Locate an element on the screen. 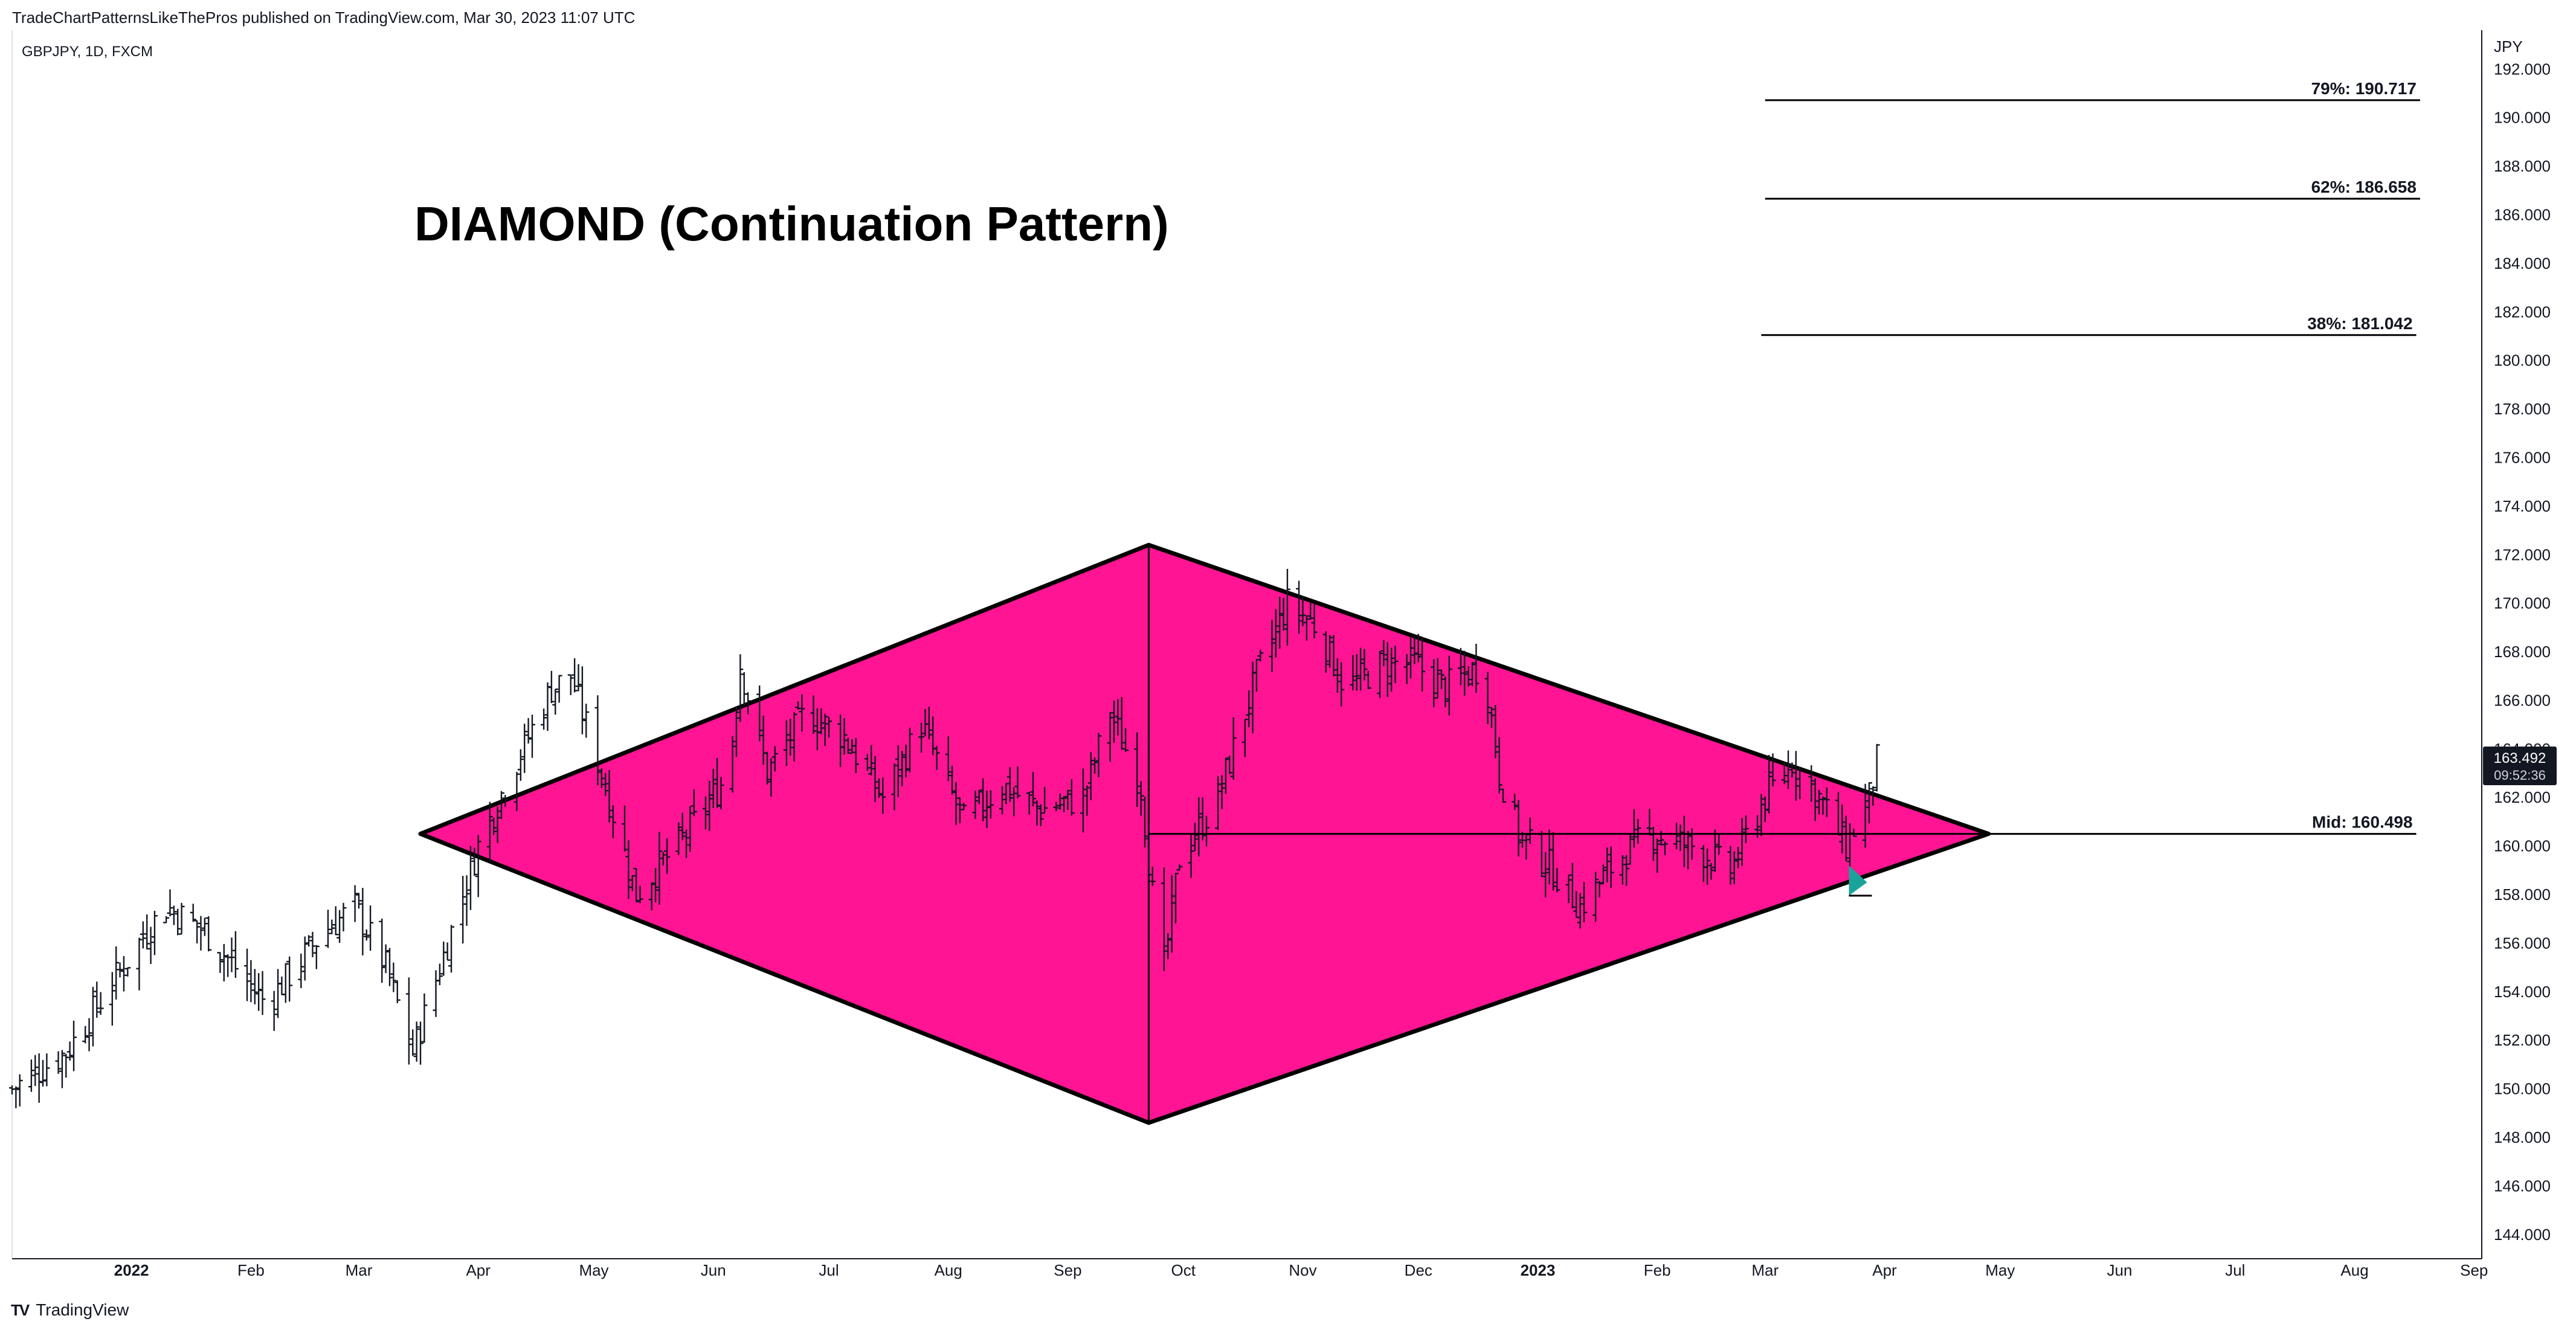 The height and width of the screenshot is (1330, 2576). y-tick-label: 178.000 is located at coordinates (2523, 409).